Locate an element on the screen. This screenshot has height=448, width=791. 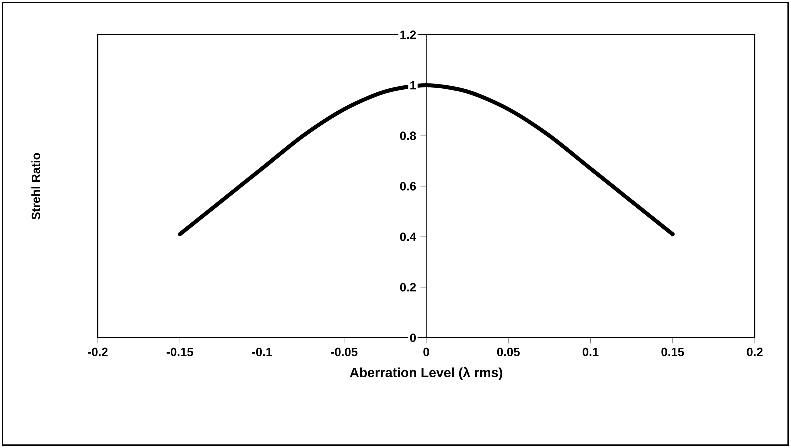
y-tick-label: 0.4 is located at coordinates (408, 237).